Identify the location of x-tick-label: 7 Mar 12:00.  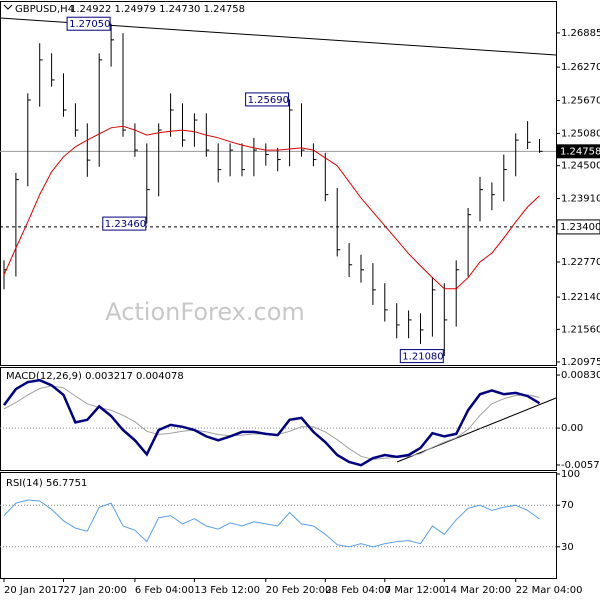
(415, 590).